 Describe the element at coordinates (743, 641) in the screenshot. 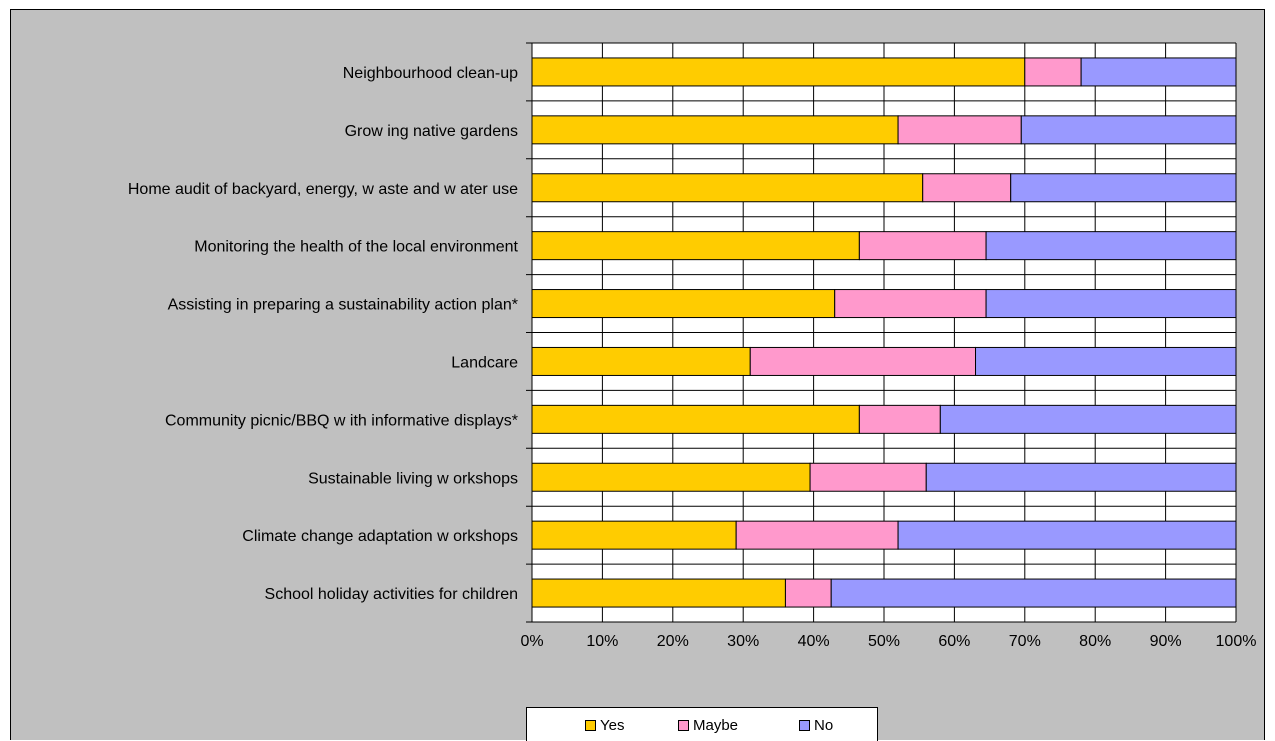

I see `x-tick-label: 30%` at that location.